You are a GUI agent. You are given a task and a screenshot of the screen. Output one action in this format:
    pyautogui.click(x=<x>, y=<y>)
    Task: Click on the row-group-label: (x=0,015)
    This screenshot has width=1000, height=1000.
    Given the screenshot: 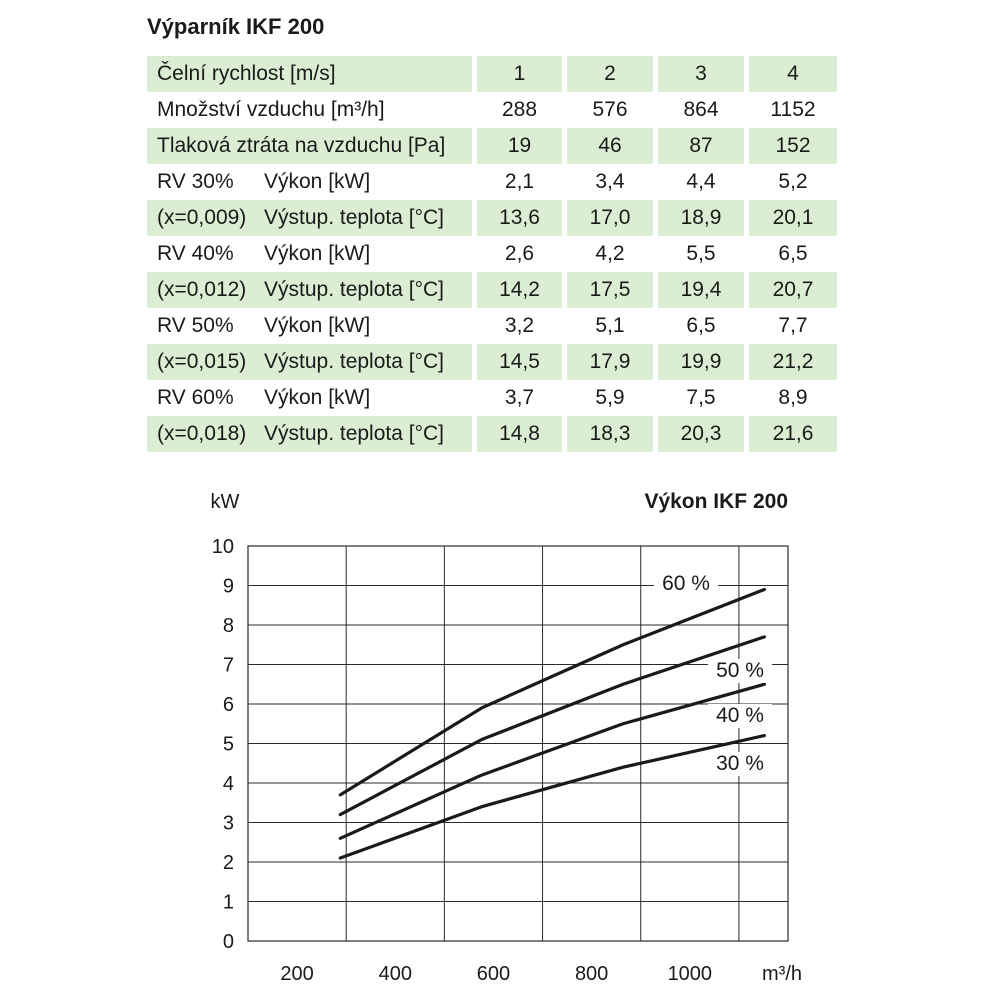 What is the action you would take?
    pyautogui.click(x=205, y=362)
    